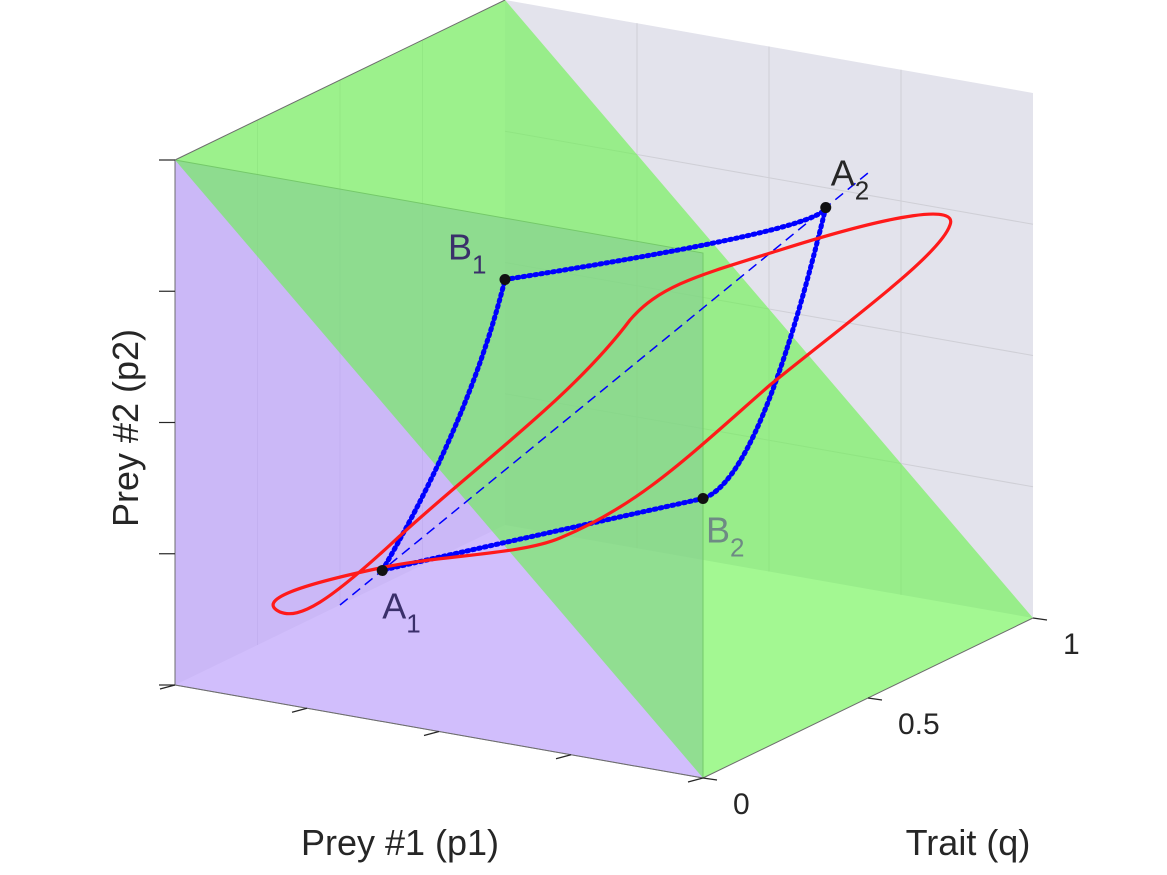 The image size is (1167, 875). Describe the element at coordinates (764, 353) in the screenshot. I see `orbit-a2-b2` at that location.